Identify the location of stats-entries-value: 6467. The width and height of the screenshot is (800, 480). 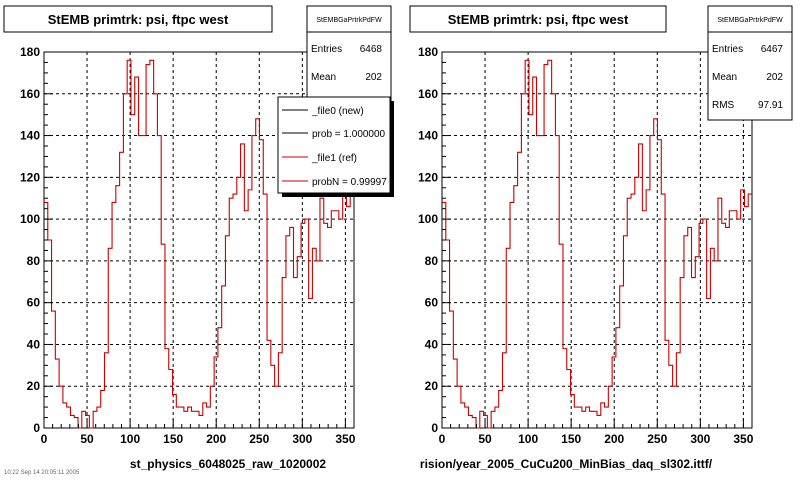
(772, 49).